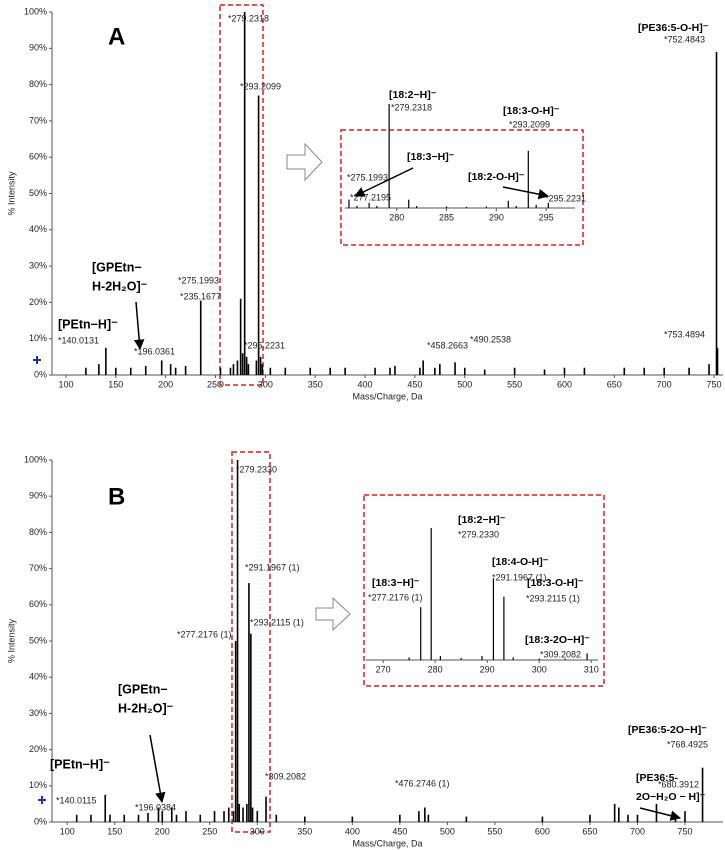 This screenshot has width=725, height=850. Describe the element at coordinates (38, 496) in the screenshot. I see `y-tick-label: 90%` at that location.